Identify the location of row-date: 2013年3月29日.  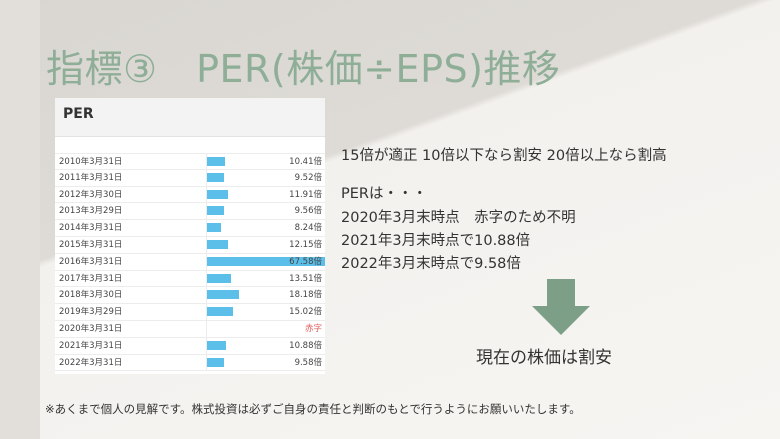
(131, 211).